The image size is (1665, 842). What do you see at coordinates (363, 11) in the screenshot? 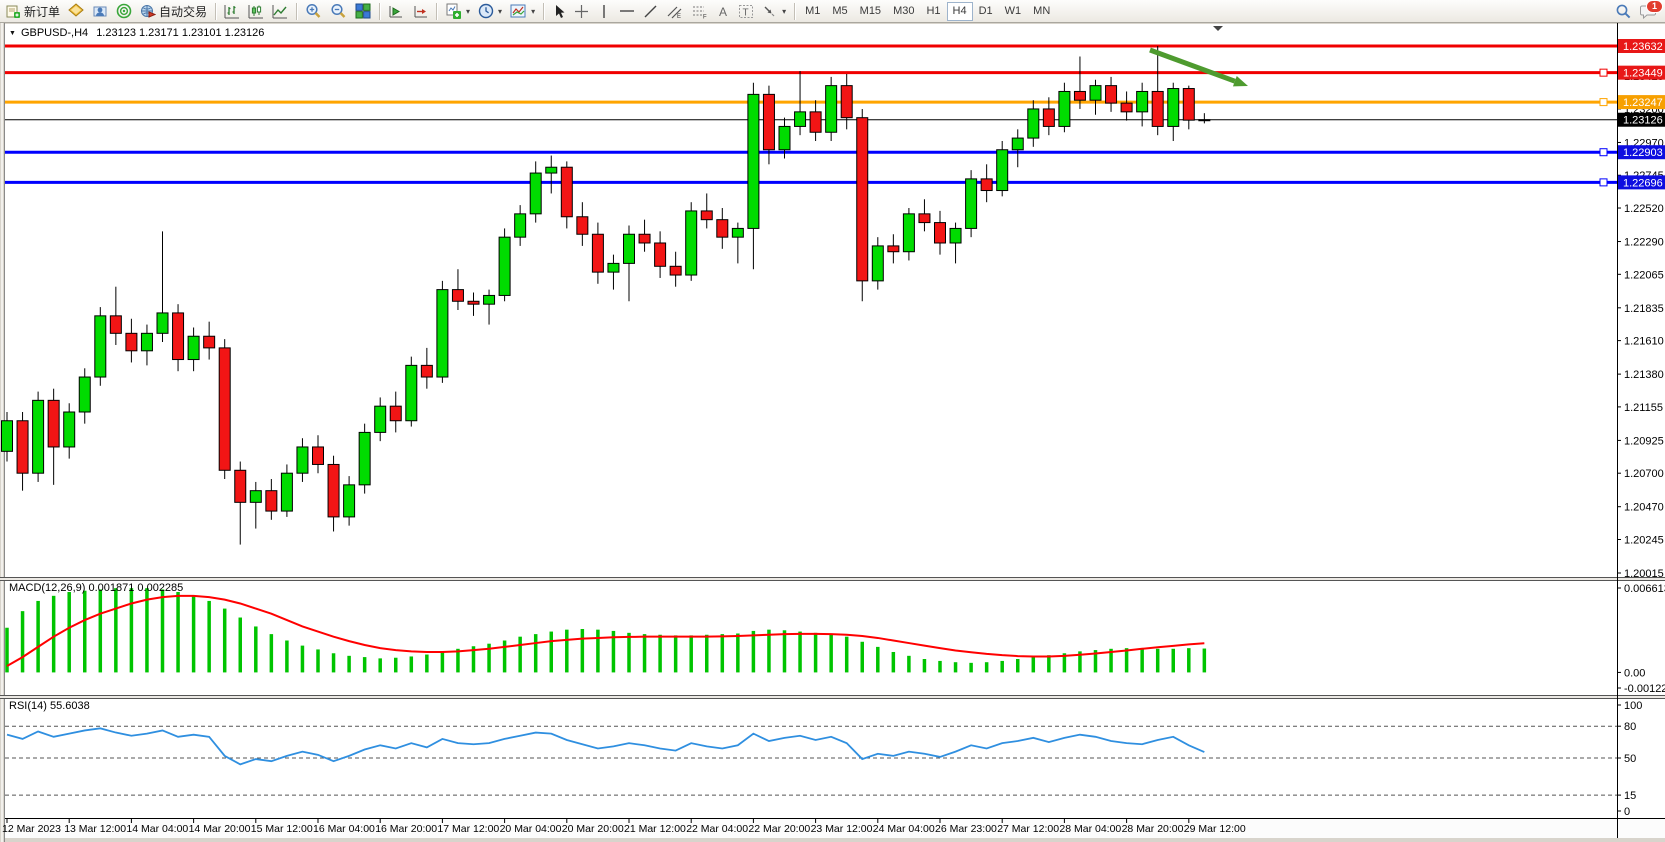
I see `tile-windows-button` at bounding box center [363, 11].